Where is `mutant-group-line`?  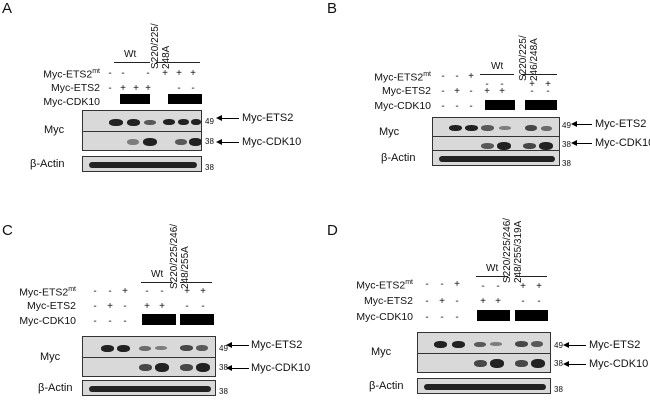 mutant-group-line is located at coordinates (178, 62).